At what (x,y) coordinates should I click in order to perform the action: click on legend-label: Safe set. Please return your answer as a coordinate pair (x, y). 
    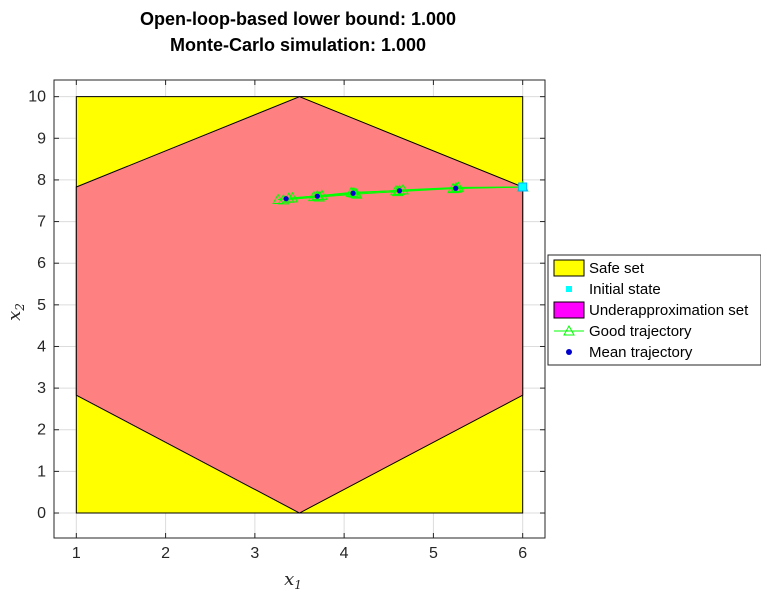
    Looking at the image, I should click on (617, 268).